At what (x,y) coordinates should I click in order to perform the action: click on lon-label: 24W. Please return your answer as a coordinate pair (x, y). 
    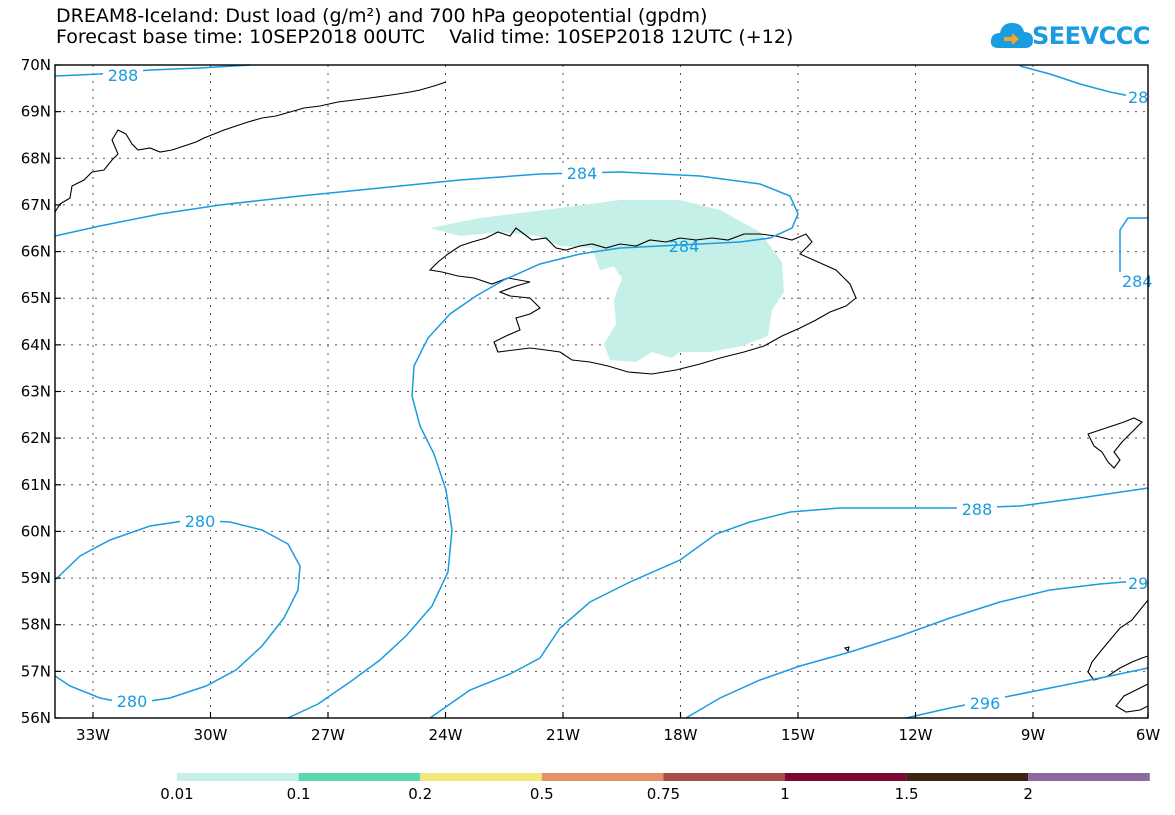
    Looking at the image, I should click on (446, 735).